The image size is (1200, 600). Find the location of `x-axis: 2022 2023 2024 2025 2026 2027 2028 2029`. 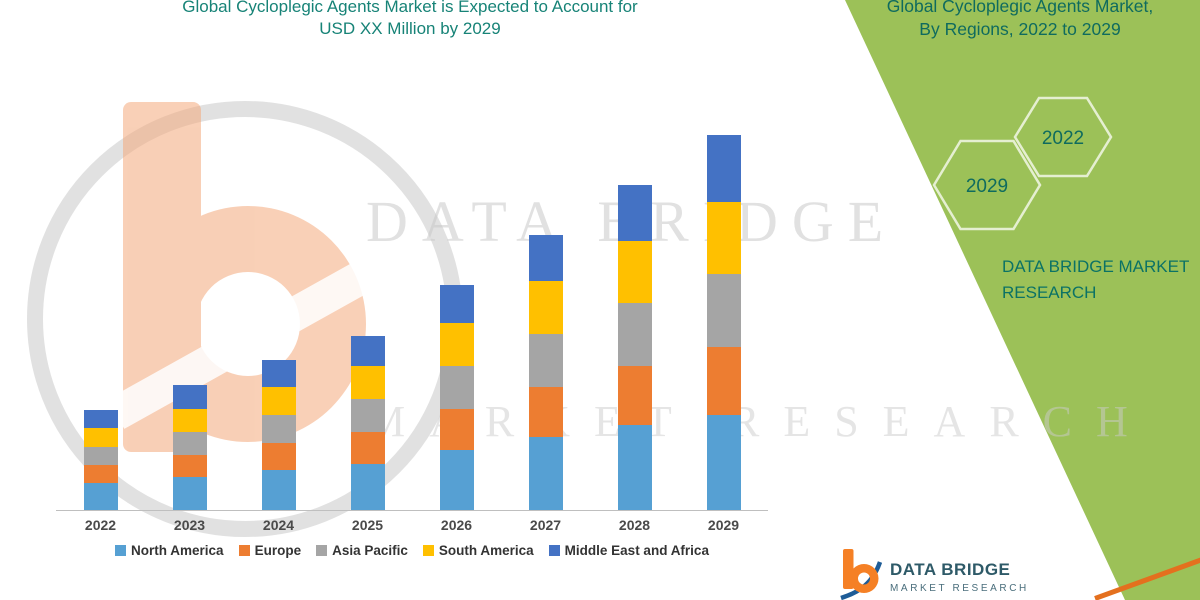

x-axis: 2022 2023 2024 2025 2026 2027 2028 2029 is located at coordinates (412, 522).